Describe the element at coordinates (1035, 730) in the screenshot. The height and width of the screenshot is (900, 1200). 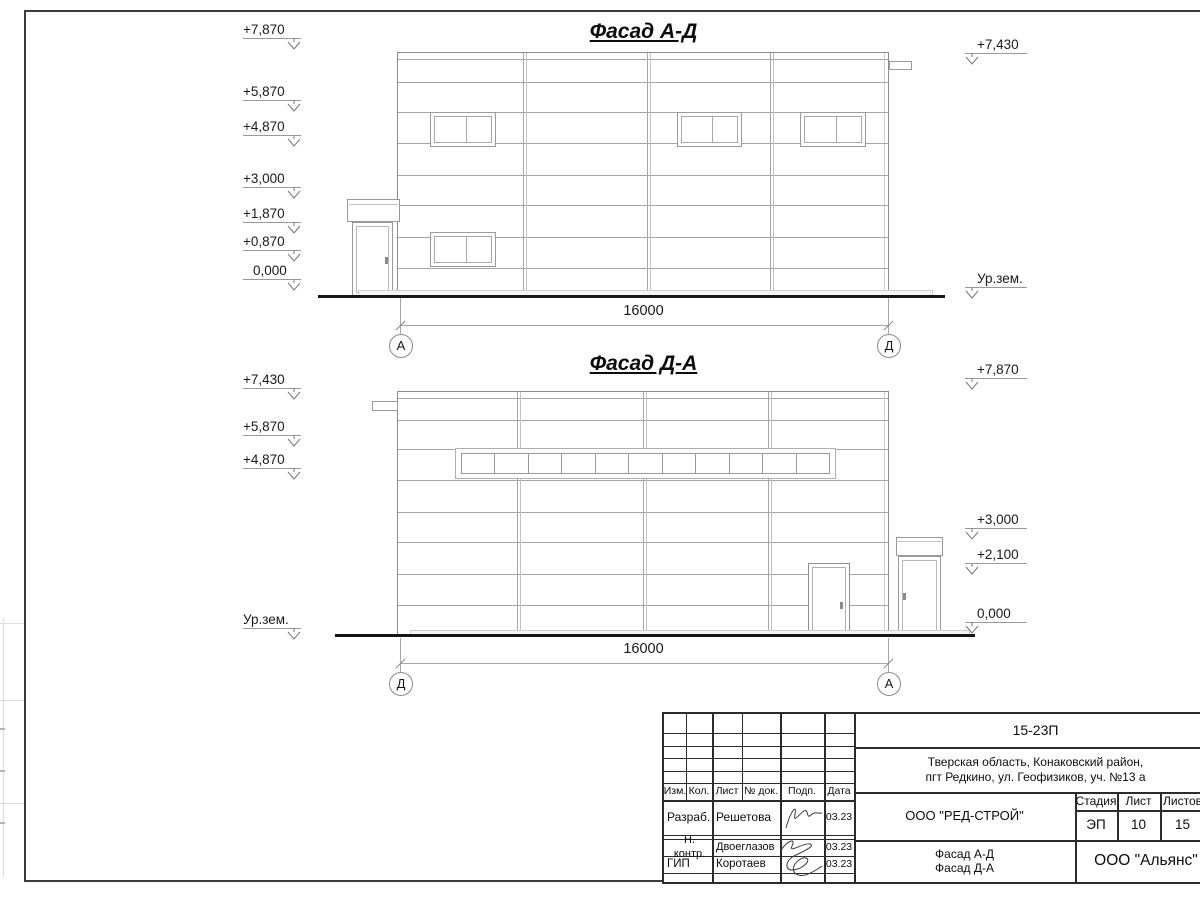
I see `tb-project-code: 15-23П` at that location.